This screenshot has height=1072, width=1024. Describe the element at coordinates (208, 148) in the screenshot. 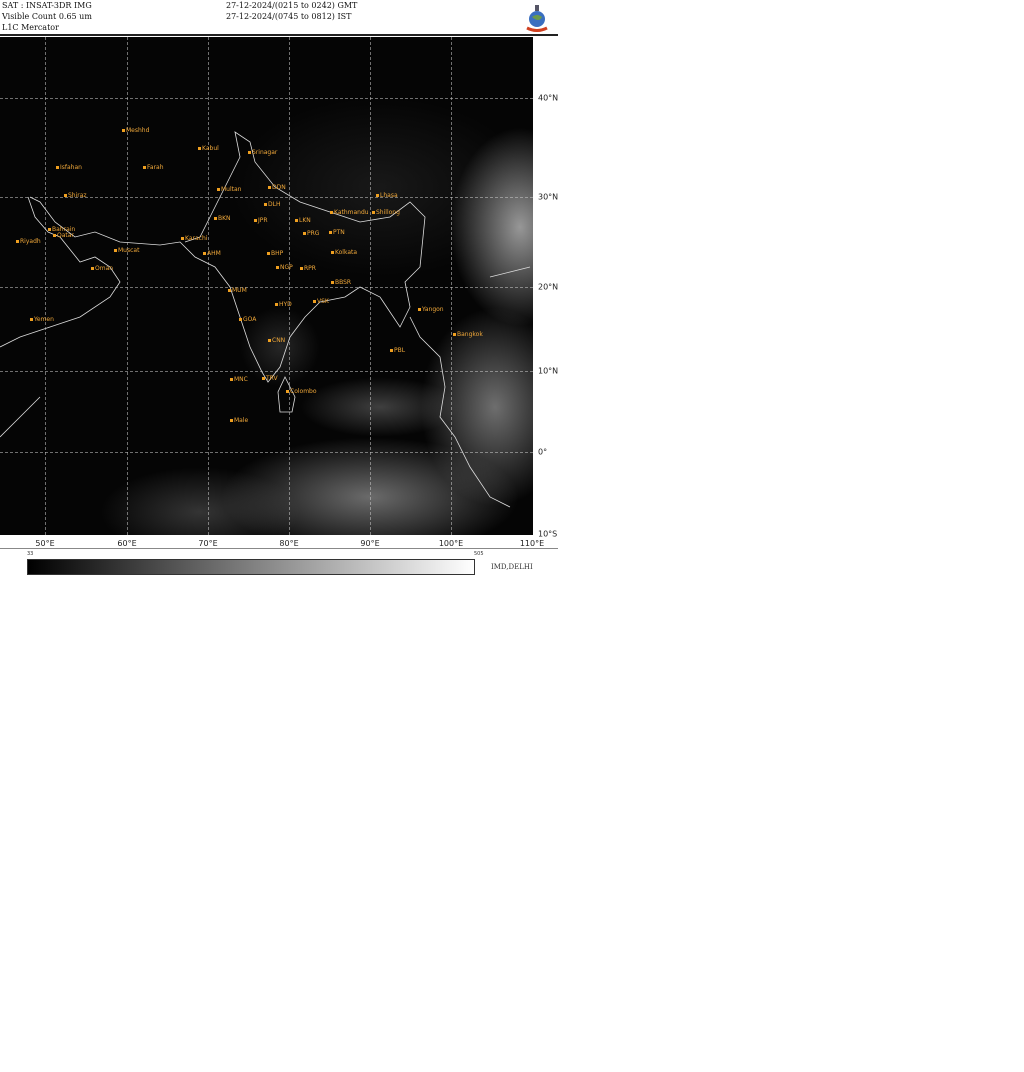

I see `city-label: Kabul` at that location.